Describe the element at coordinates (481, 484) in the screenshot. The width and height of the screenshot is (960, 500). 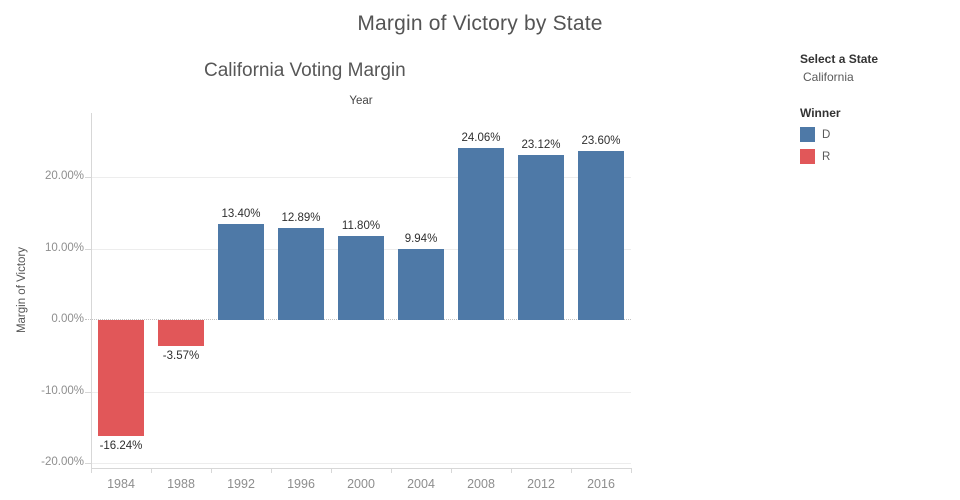
I see `x-tick-label-2008: 2008` at that location.